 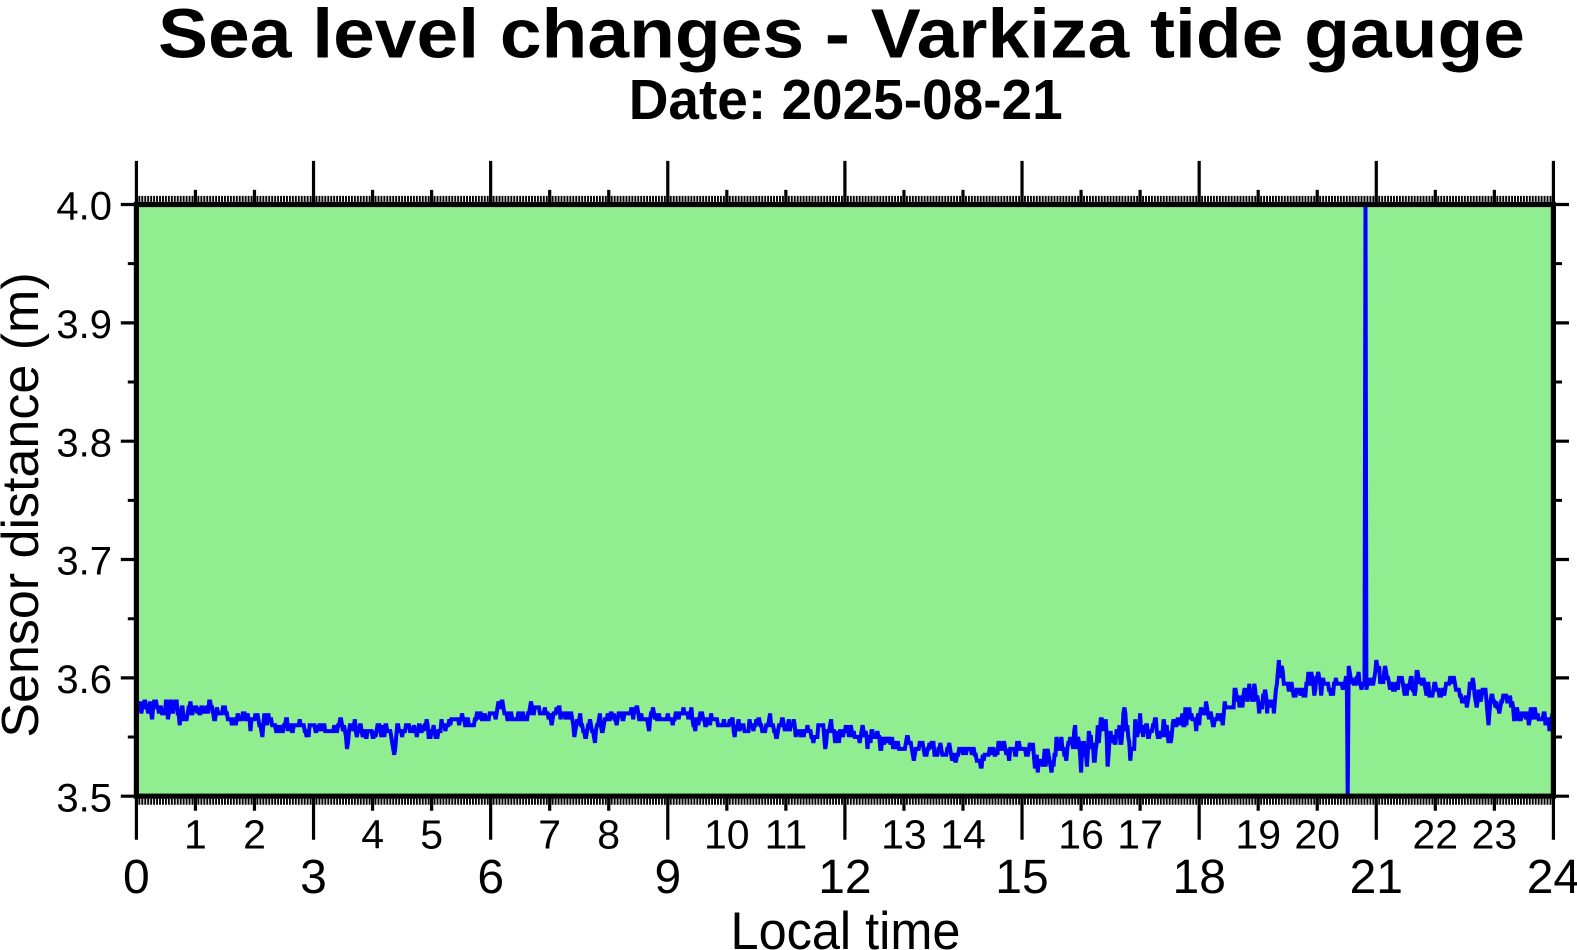 What do you see at coordinates (84, 443) in the screenshot?
I see `svg-text: 3.8` at bounding box center [84, 443].